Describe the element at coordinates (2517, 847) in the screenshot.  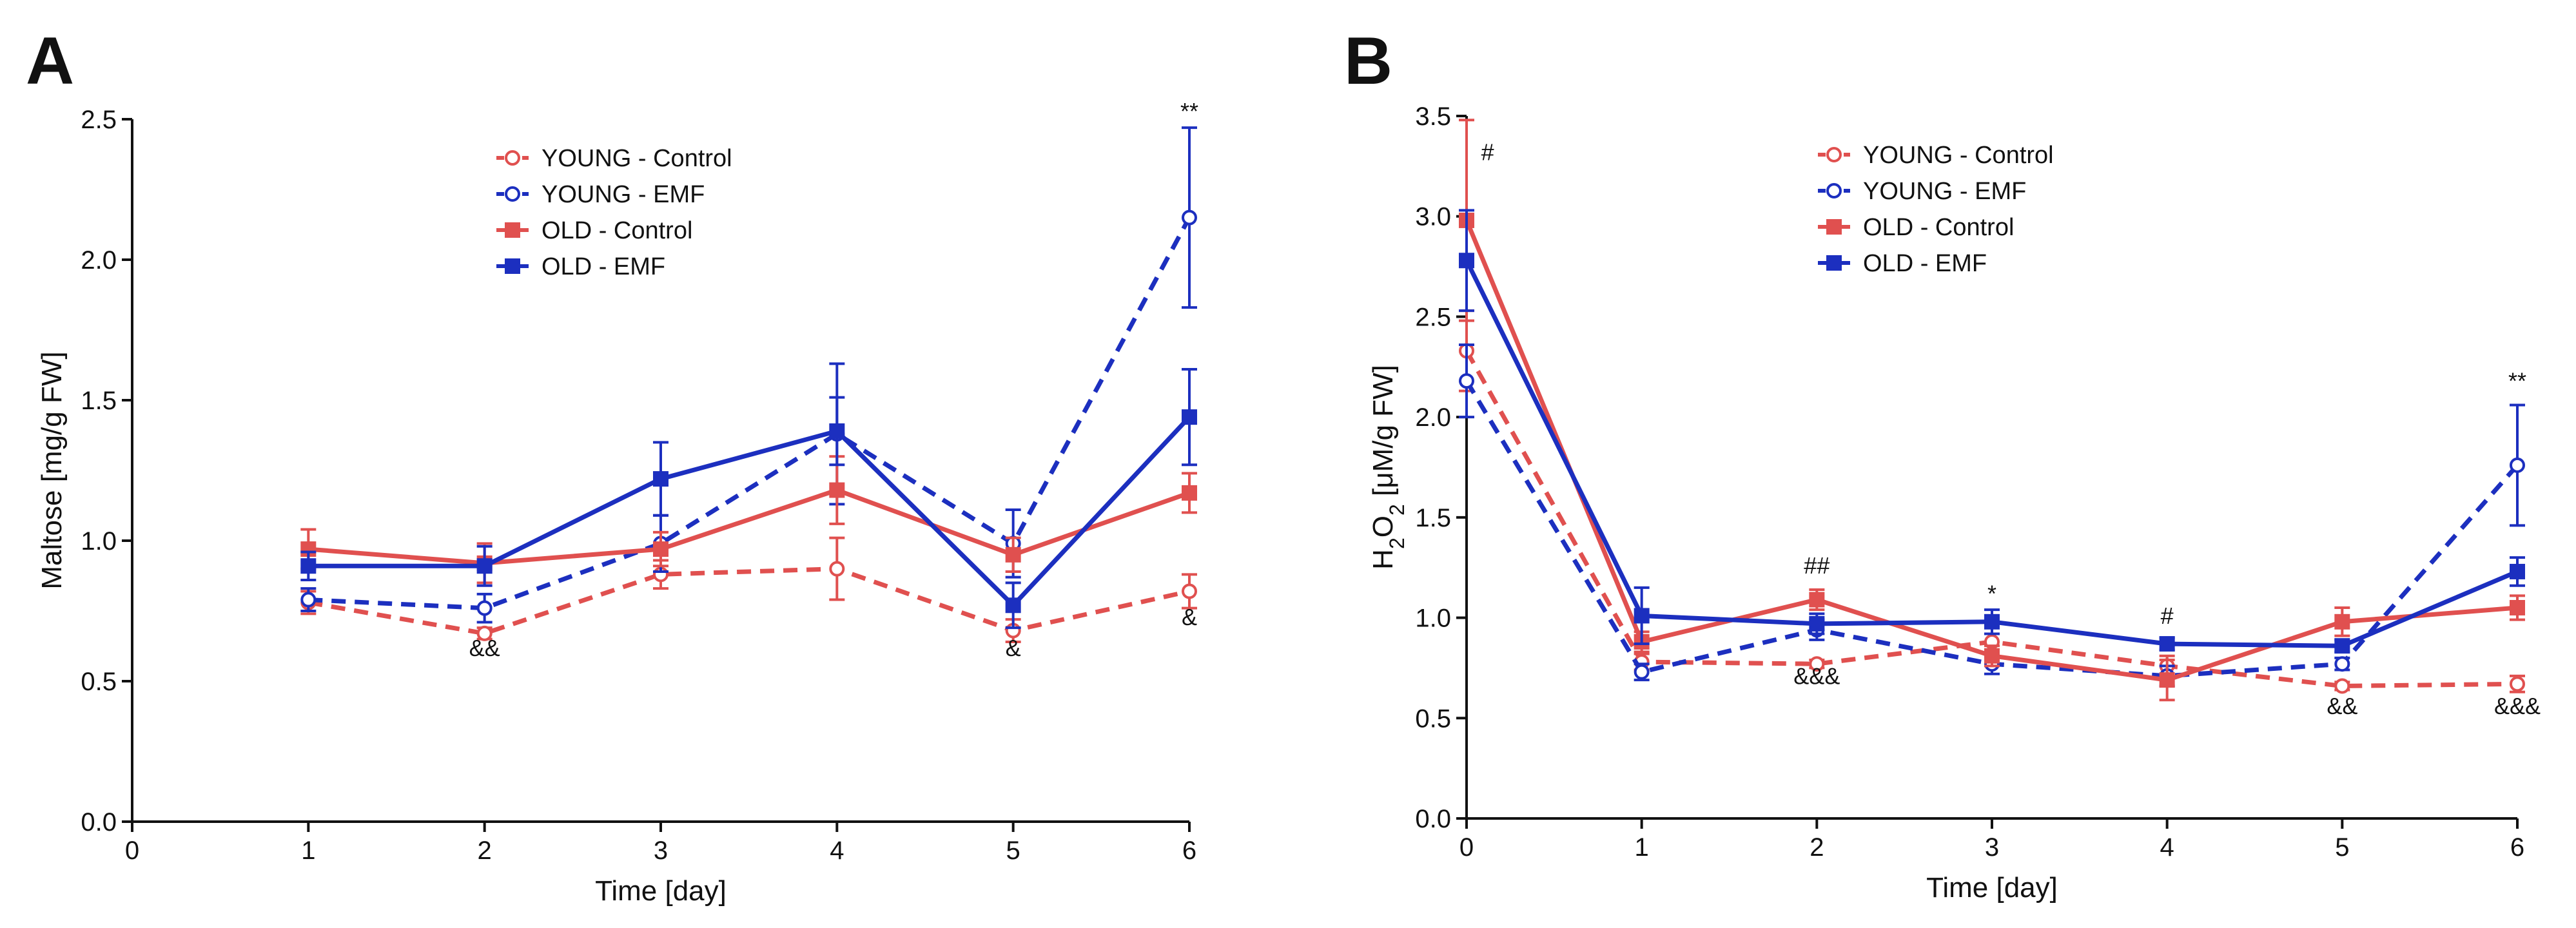
I see `x-tick-label: 6` at that location.